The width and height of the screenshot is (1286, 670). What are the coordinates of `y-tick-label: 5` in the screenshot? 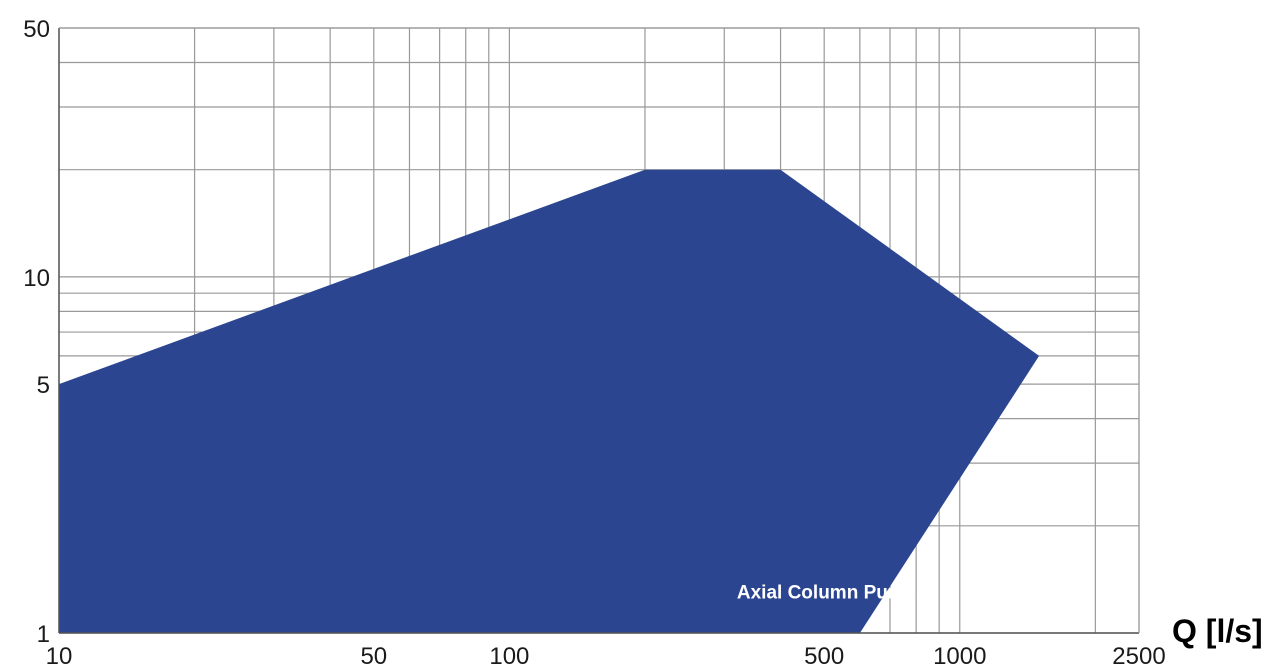 It's located at (43, 385).